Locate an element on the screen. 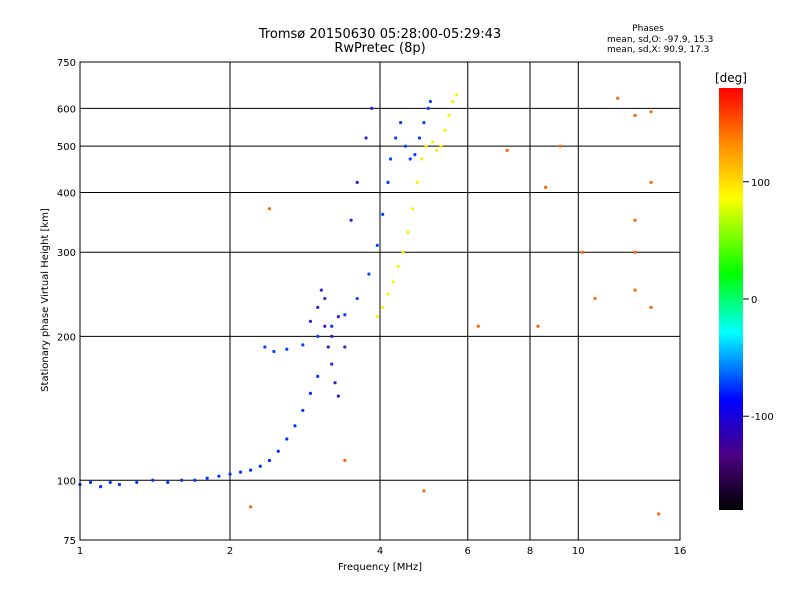 The width and height of the screenshot is (800, 600). colorbar-tick-label: -100 is located at coordinates (762, 417).